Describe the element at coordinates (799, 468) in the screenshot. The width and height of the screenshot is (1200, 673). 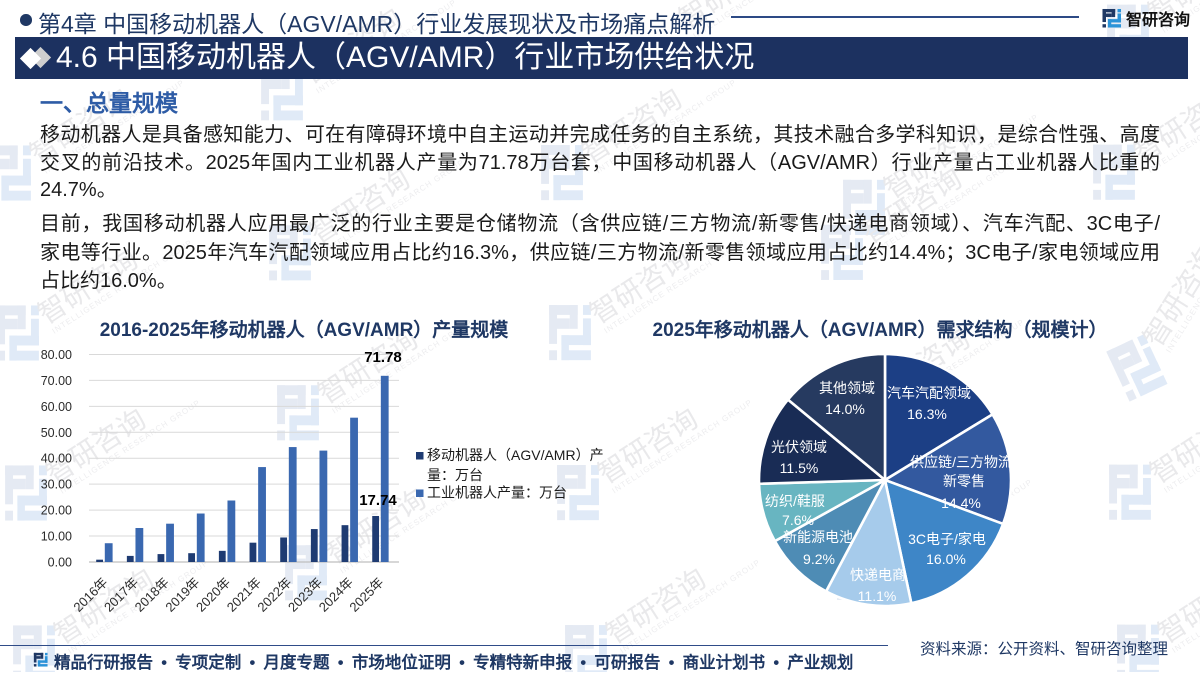
I see `svg-text: 11.5%` at that location.